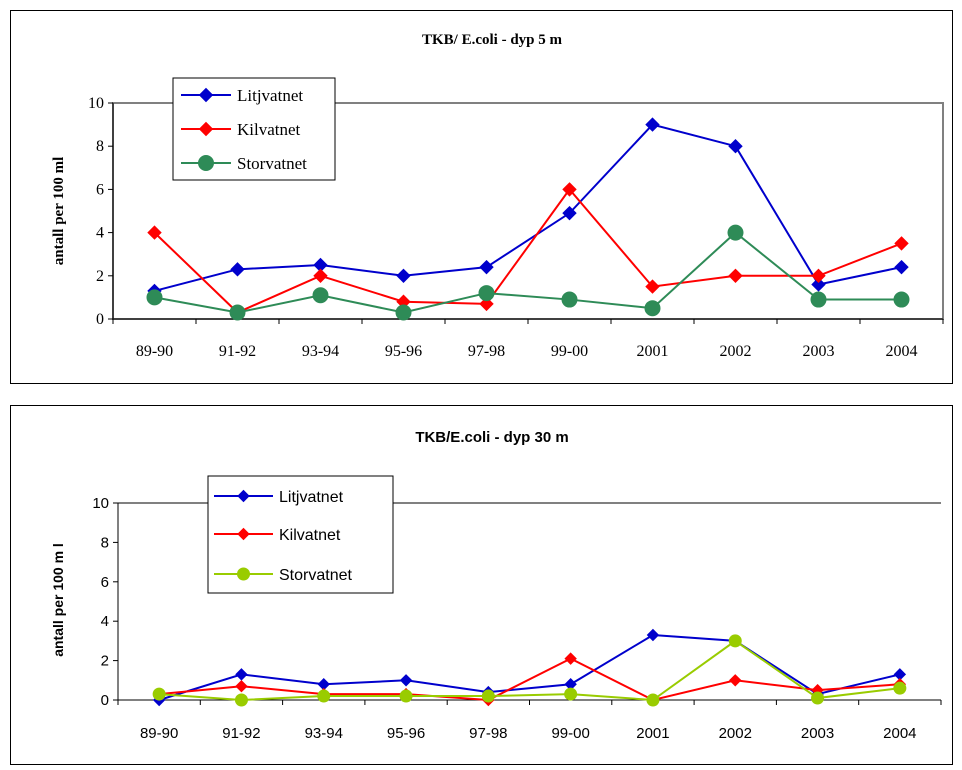 The width and height of the screenshot is (962, 770). Describe the element at coordinates (492, 40) in the screenshot. I see `chart-title-5m: TKB/ E.coli - dyp 5 m` at that location.